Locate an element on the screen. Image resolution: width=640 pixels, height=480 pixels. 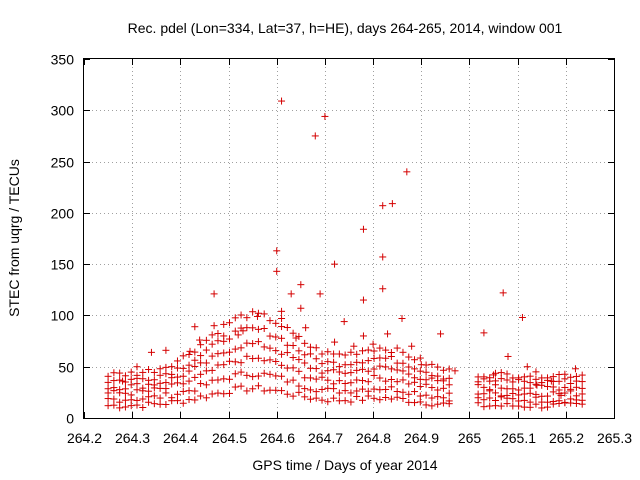
x-axis-title: GPS time / Days of year 2014 is located at coordinates (344, 465).